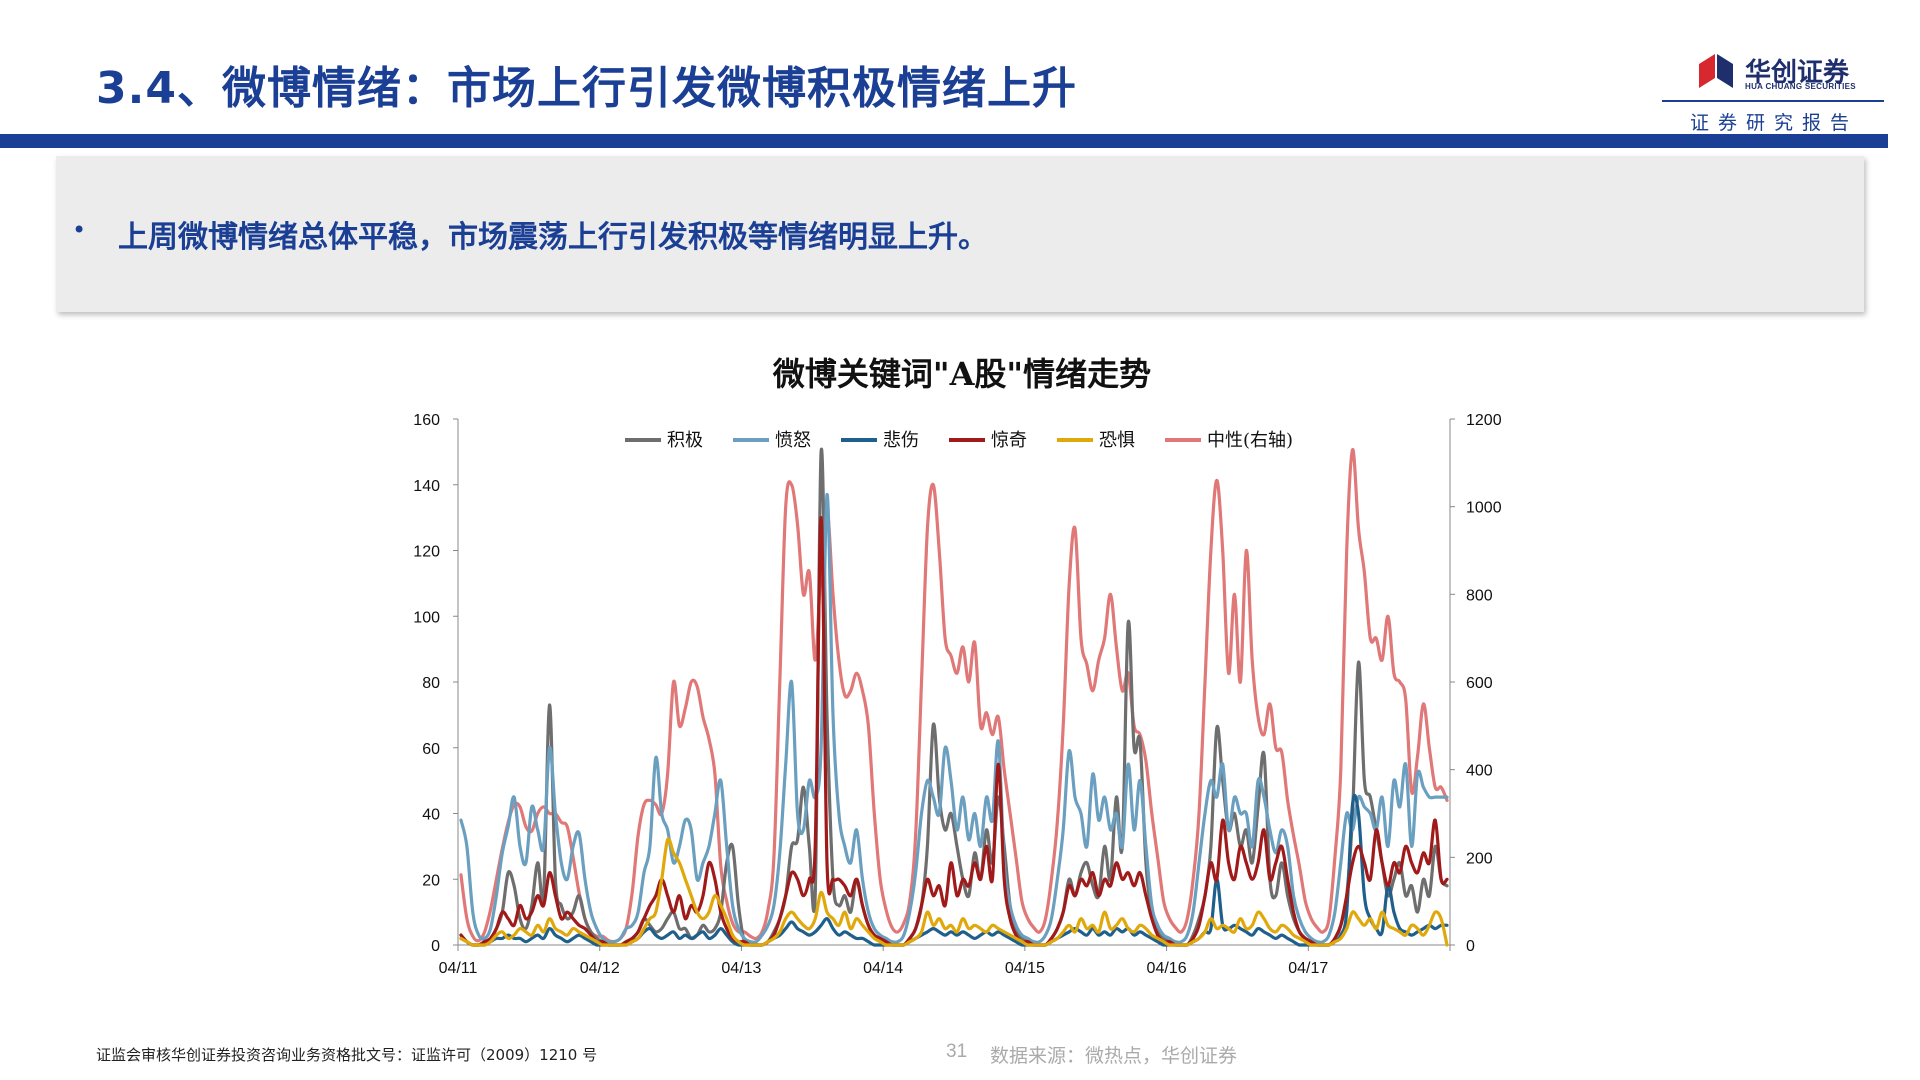  What do you see at coordinates (431, 880) in the screenshot?
I see `left-tick-label: 20` at bounding box center [431, 880].